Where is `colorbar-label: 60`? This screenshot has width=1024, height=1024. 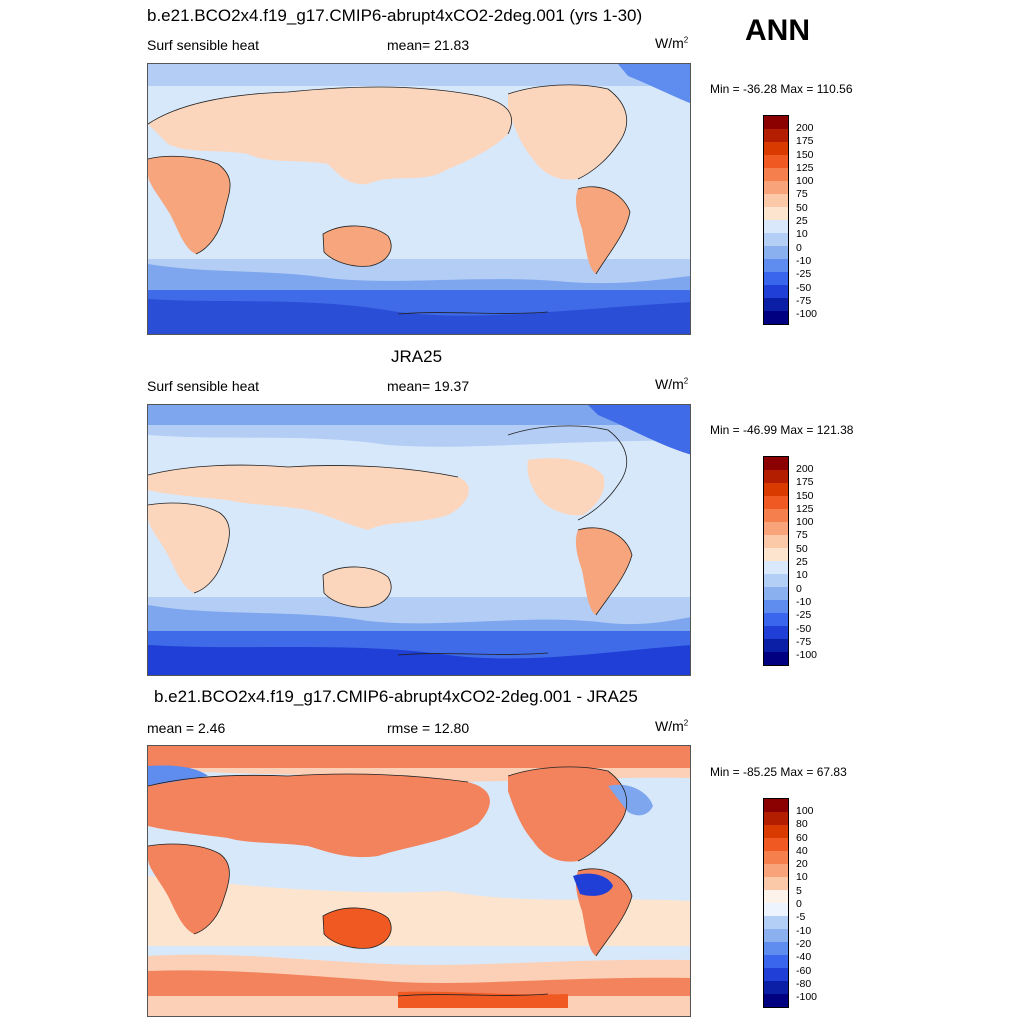
colorbar-label: 60 is located at coordinates (802, 837).